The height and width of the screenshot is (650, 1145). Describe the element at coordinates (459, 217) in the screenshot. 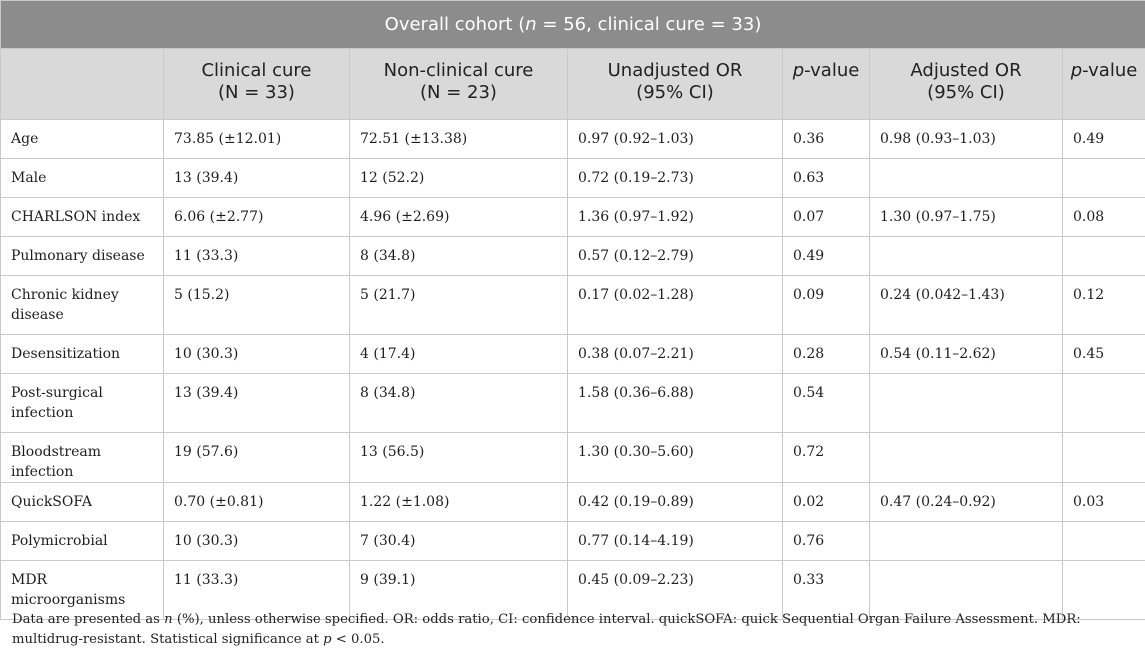

I see `cell-non-clinical-cure: 4.96 (±2.69)` at that location.